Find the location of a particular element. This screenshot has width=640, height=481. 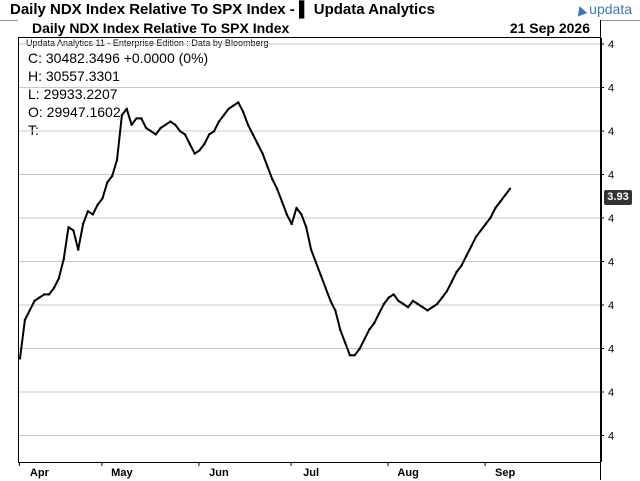

ohlc-high: H: 30557.3301 is located at coordinates (74, 76).